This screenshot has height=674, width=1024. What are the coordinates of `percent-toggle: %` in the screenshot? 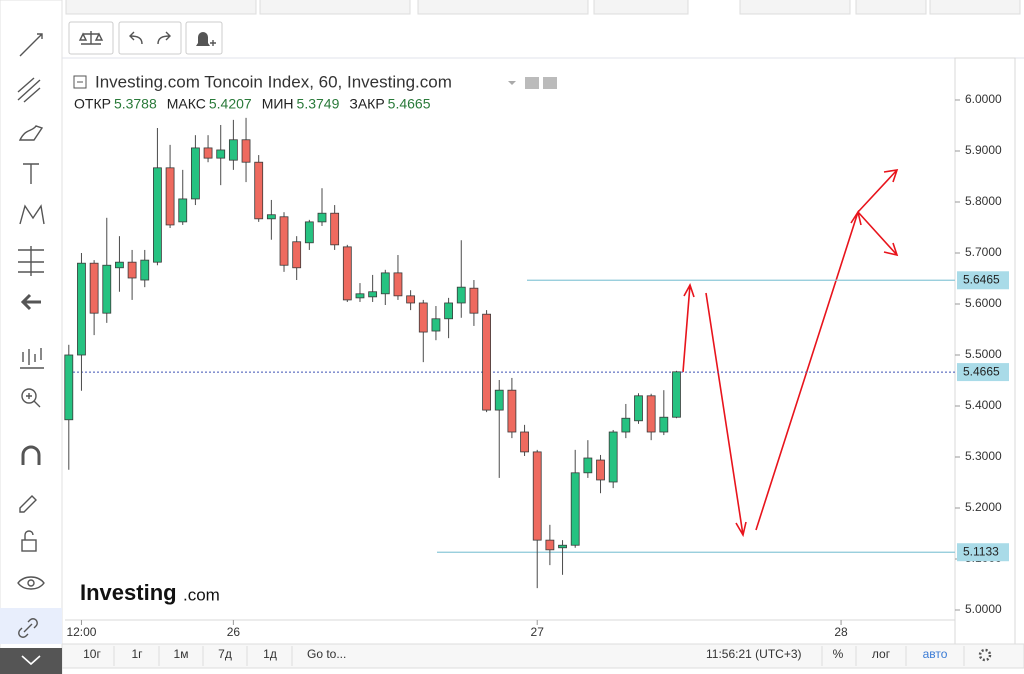 It's located at (838, 654).